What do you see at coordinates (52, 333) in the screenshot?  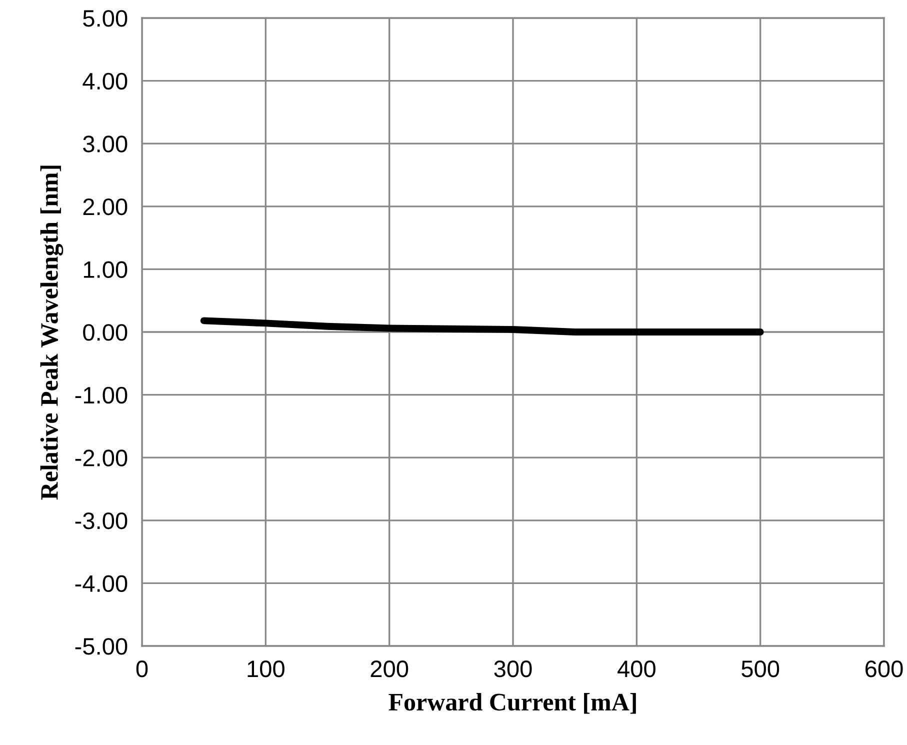 I see `y-axis-title: Relative Peak Wavelength [nm]` at bounding box center [52, 333].